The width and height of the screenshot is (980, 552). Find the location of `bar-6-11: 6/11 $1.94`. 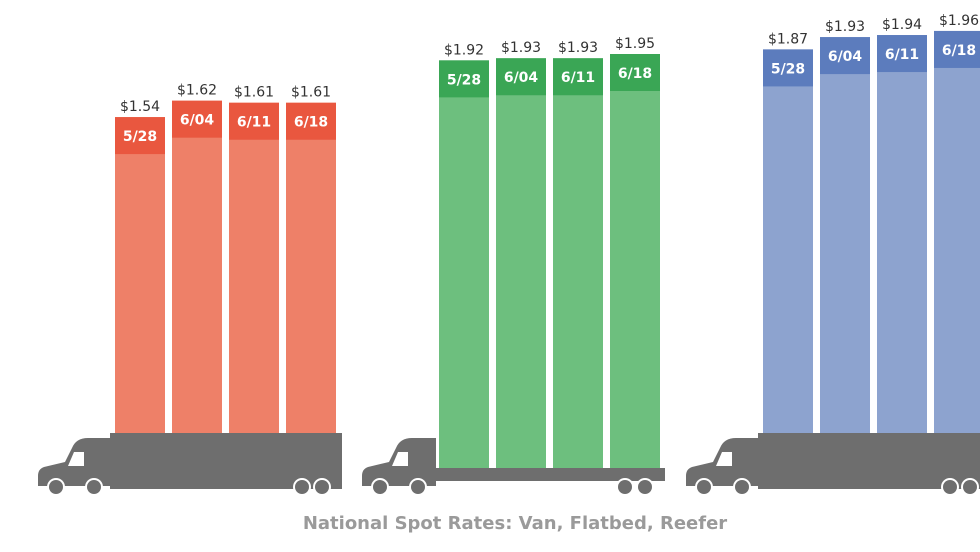

bar-6-11: 6/11 $1.94 is located at coordinates (902, 225).